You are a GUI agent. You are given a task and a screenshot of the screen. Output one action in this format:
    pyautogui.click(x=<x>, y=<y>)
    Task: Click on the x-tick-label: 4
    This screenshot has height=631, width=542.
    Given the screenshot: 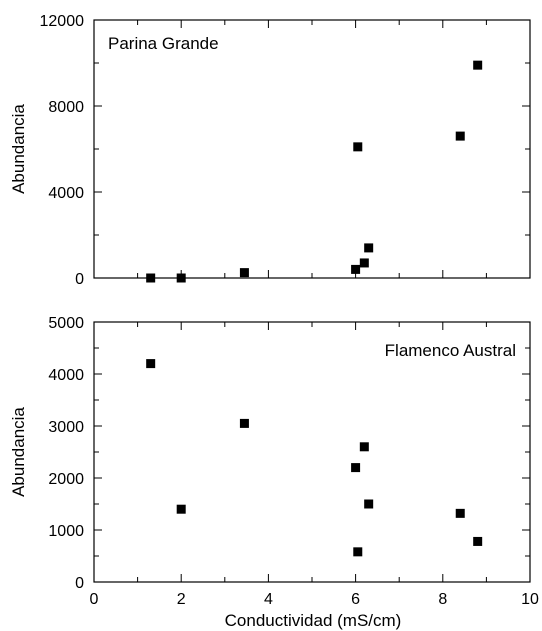 What is the action you would take?
    pyautogui.click(x=268, y=599)
    